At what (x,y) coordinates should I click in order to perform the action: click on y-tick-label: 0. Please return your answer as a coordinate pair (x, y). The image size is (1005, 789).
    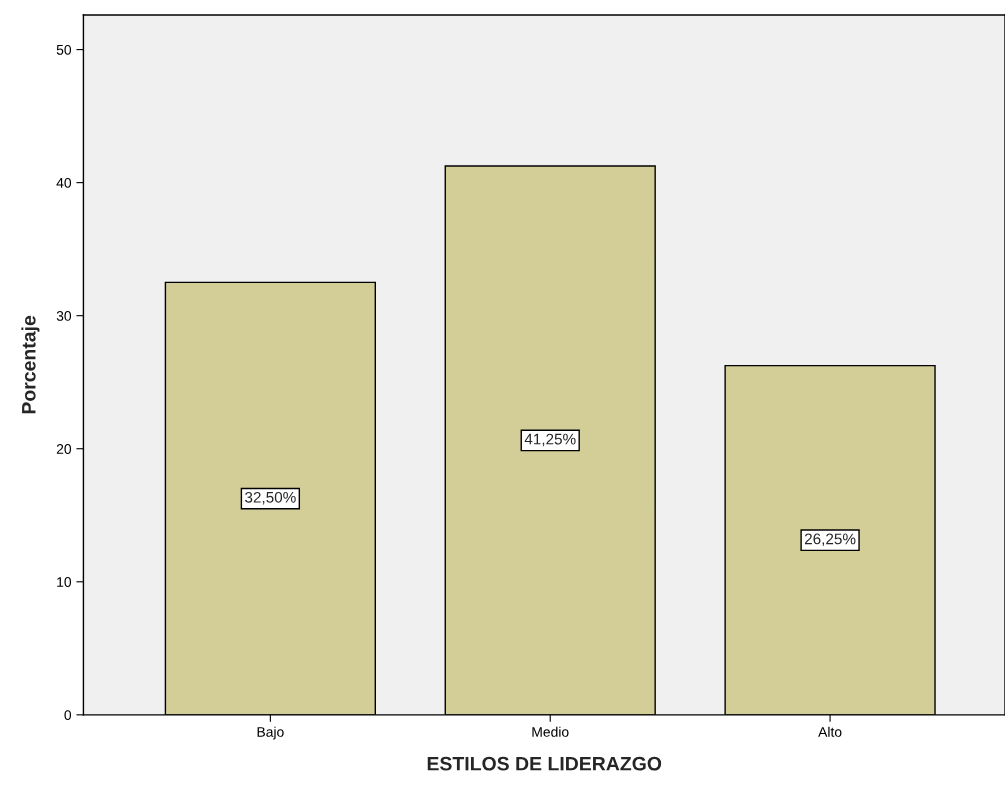
    Looking at the image, I should click on (68, 715).